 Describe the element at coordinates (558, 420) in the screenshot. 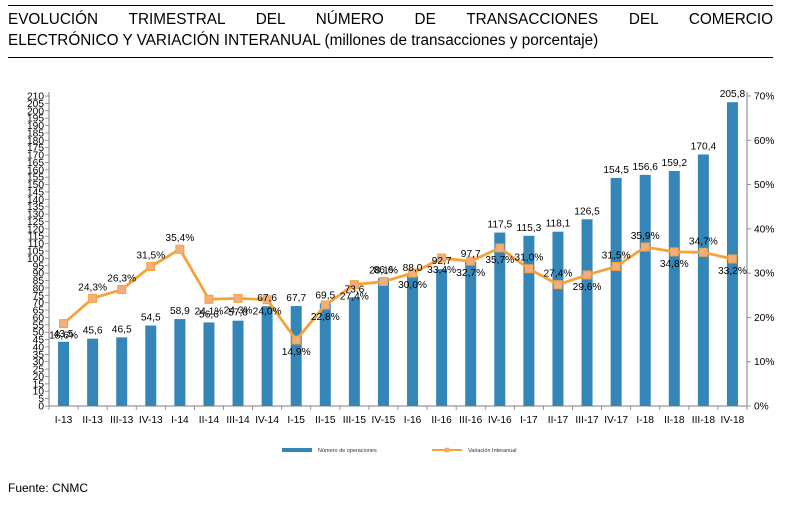

I see `x-tick-label: II-17` at that location.